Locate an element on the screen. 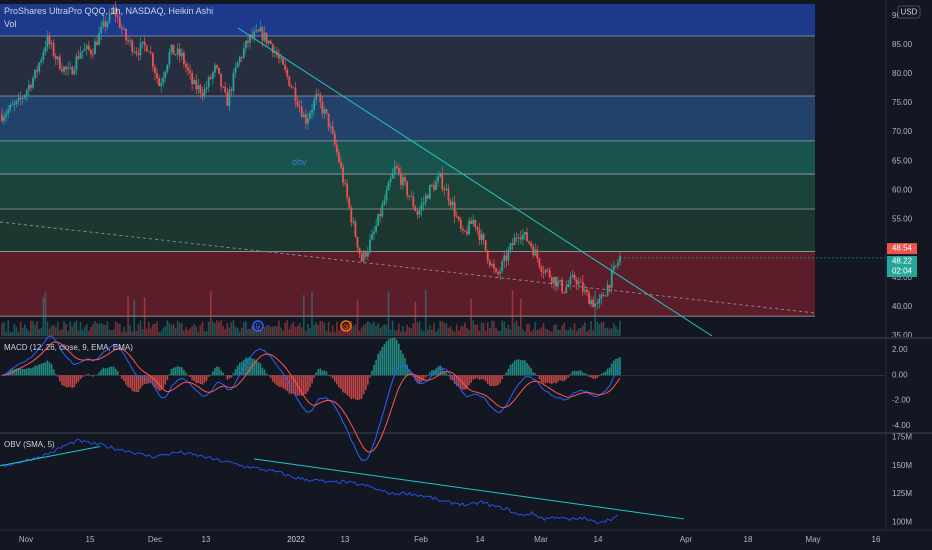  x-tick-label: 13 is located at coordinates (345, 539).